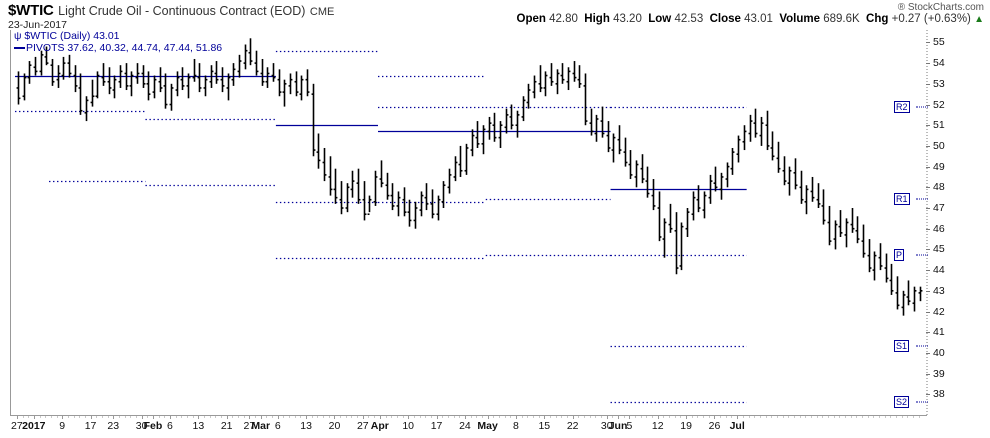 Image resolution: width=990 pixels, height=438 pixels. I want to click on chg-value: +0.27 (+0.63%), so click(931, 19).